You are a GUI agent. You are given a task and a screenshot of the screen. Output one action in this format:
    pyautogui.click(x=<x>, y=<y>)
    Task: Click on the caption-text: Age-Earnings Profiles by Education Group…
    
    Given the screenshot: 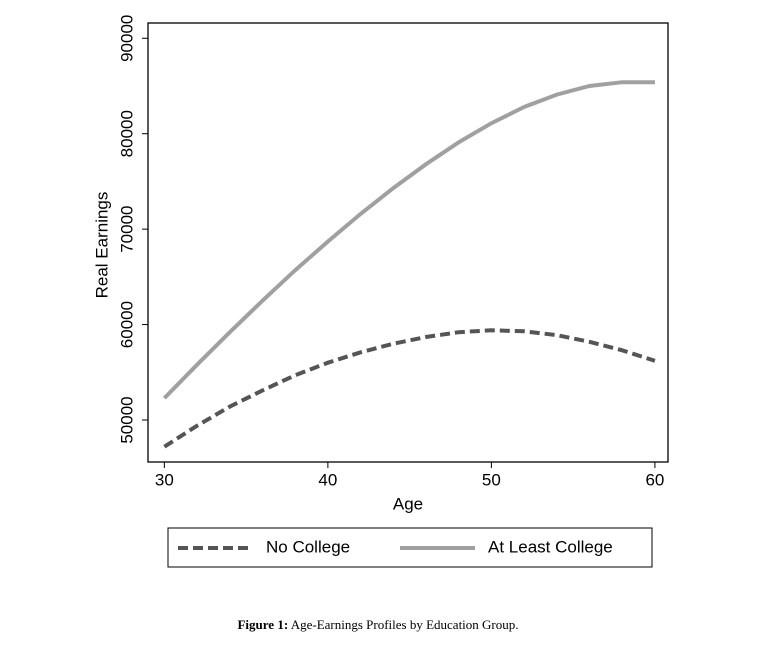 What is the action you would take?
    pyautogui.click(x=405, y=624)
    